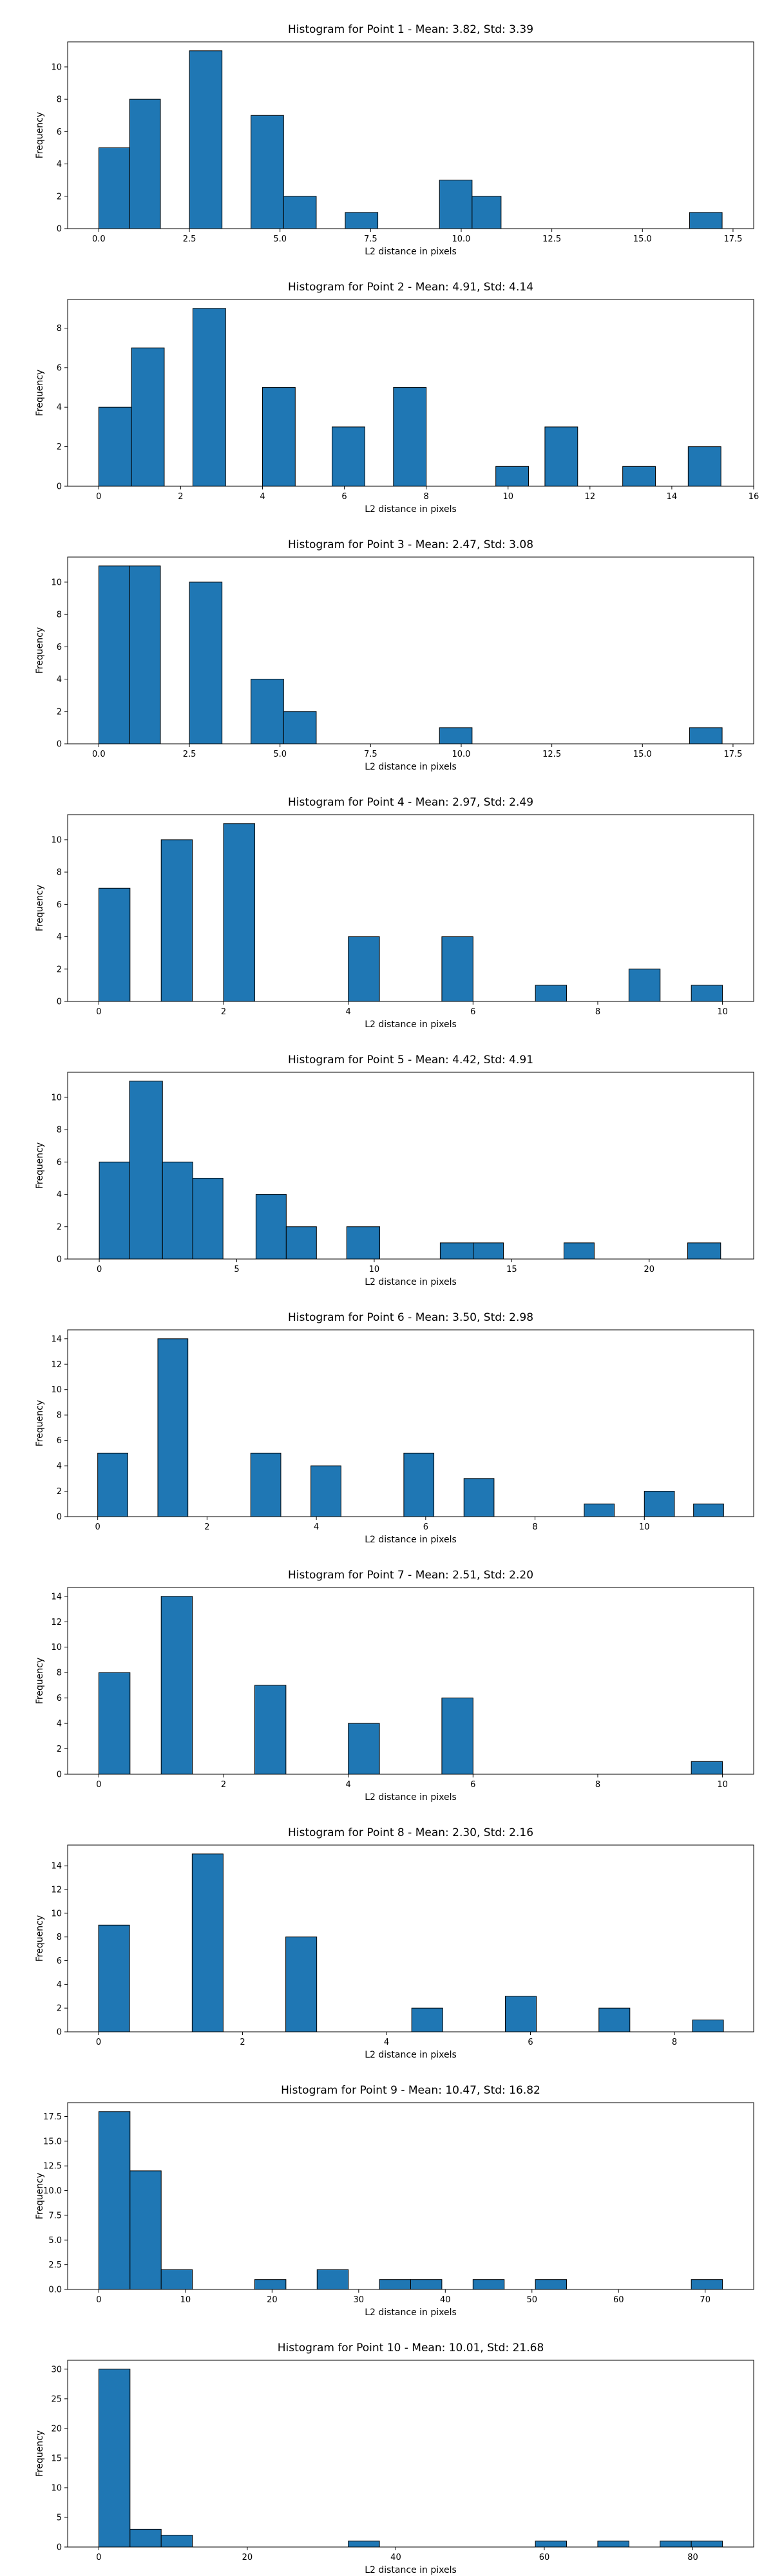 Image resolution: width=773 pixels, height=2576 pixels. What do you see at coordinates (534, 1527) in the screenshot?
I see `x-tick-label-6-5: 8` at bounding box center [534, 1527].